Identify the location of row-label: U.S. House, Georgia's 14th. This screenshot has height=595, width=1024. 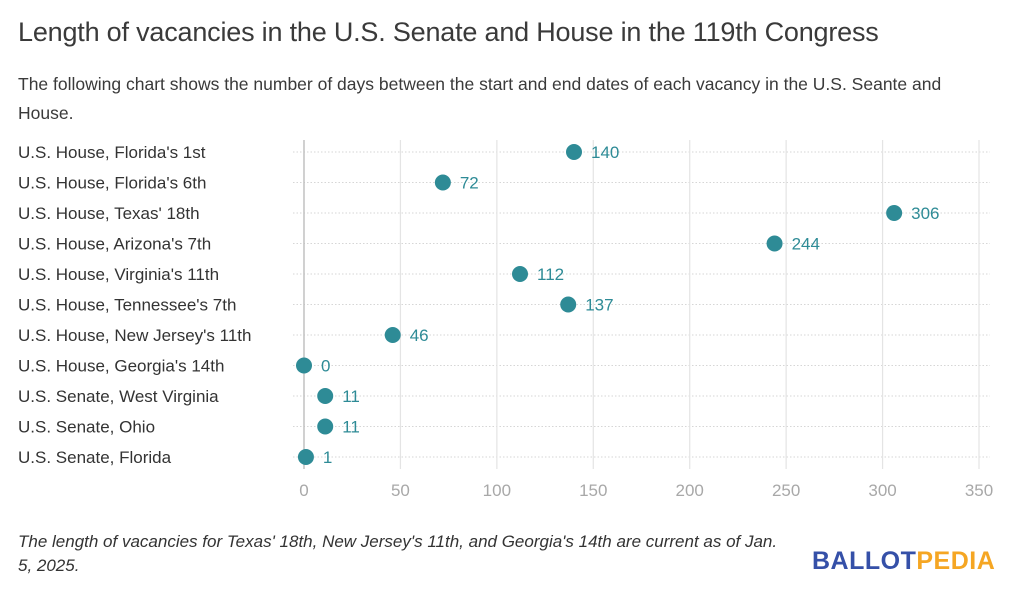
(121, 366).